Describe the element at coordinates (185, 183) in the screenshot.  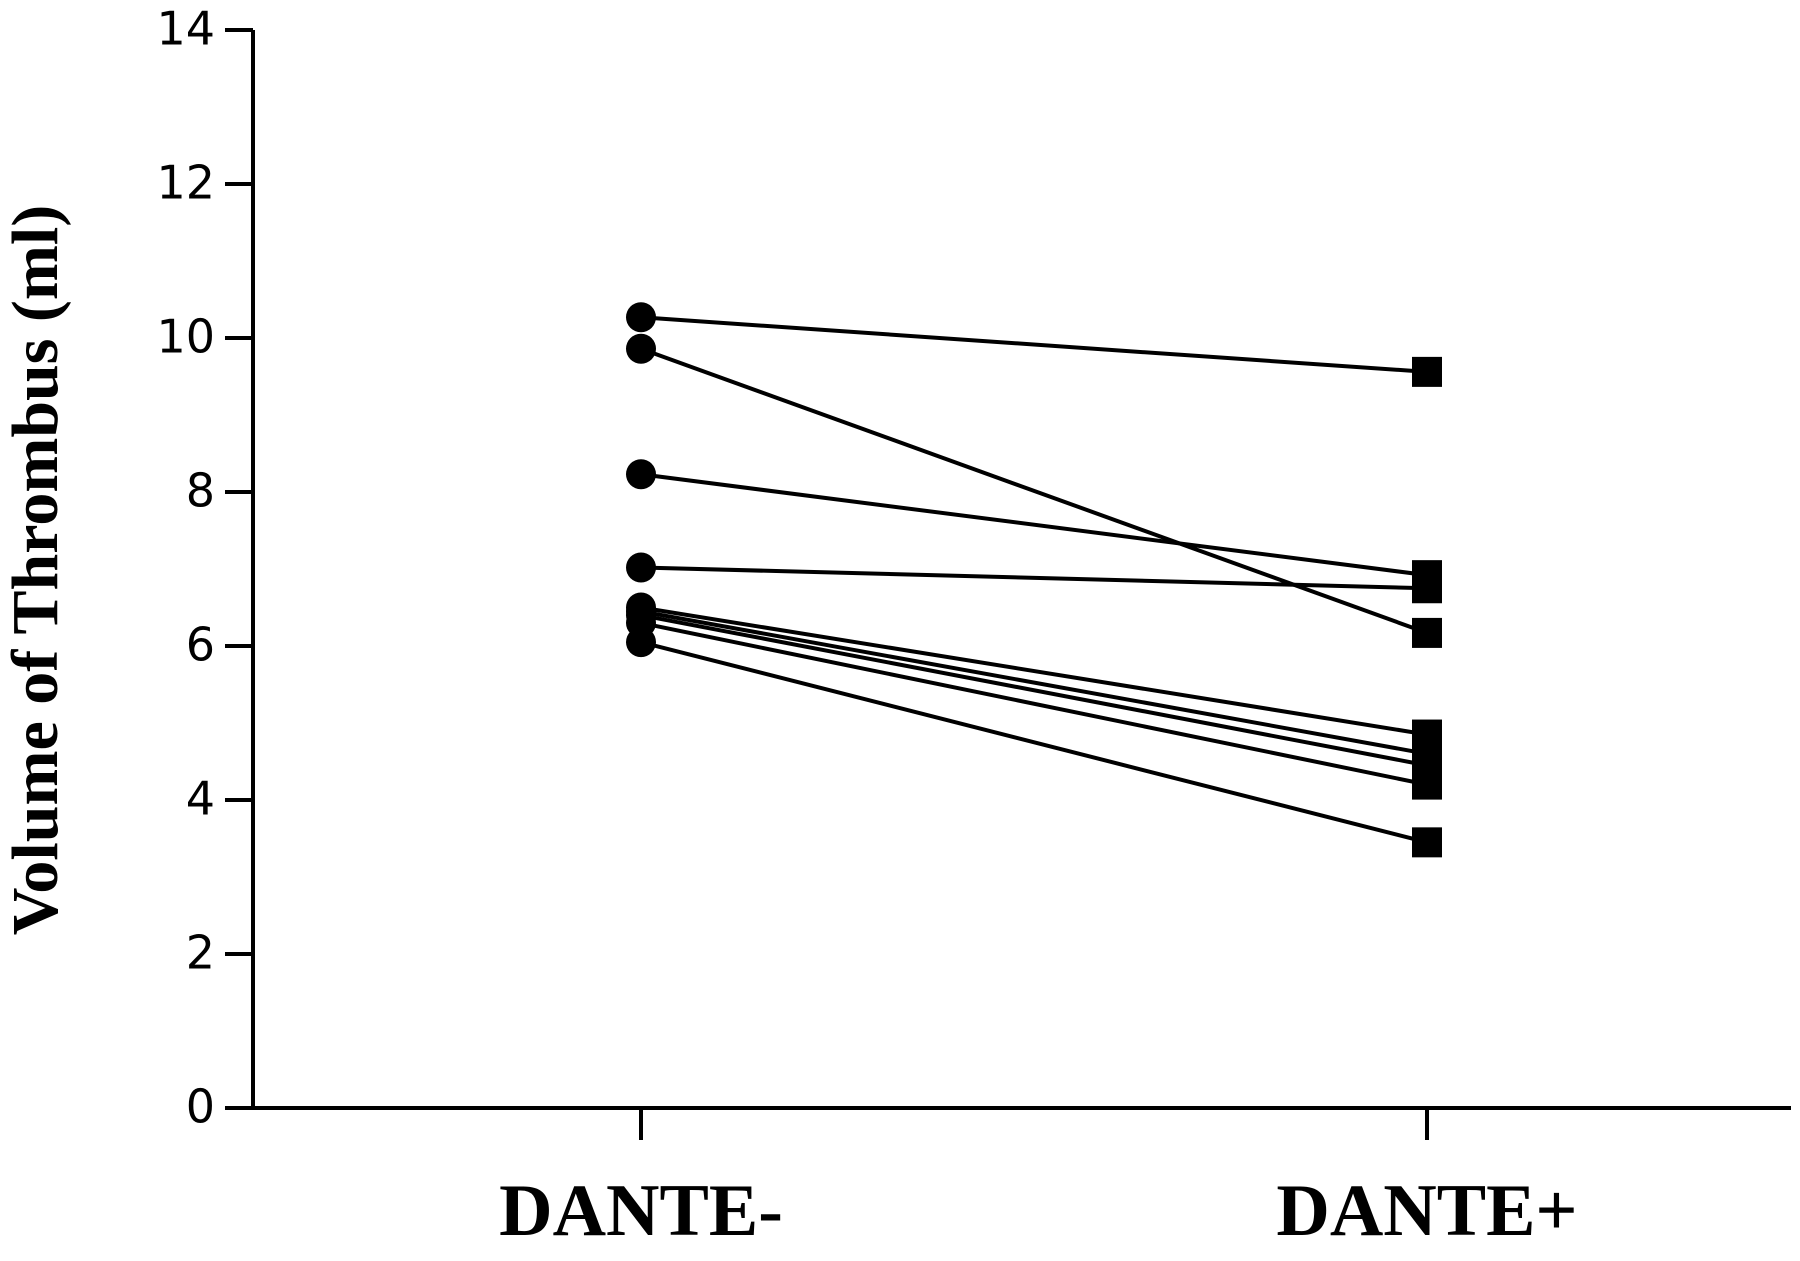
I see `y-tick-label: 12` at that location.